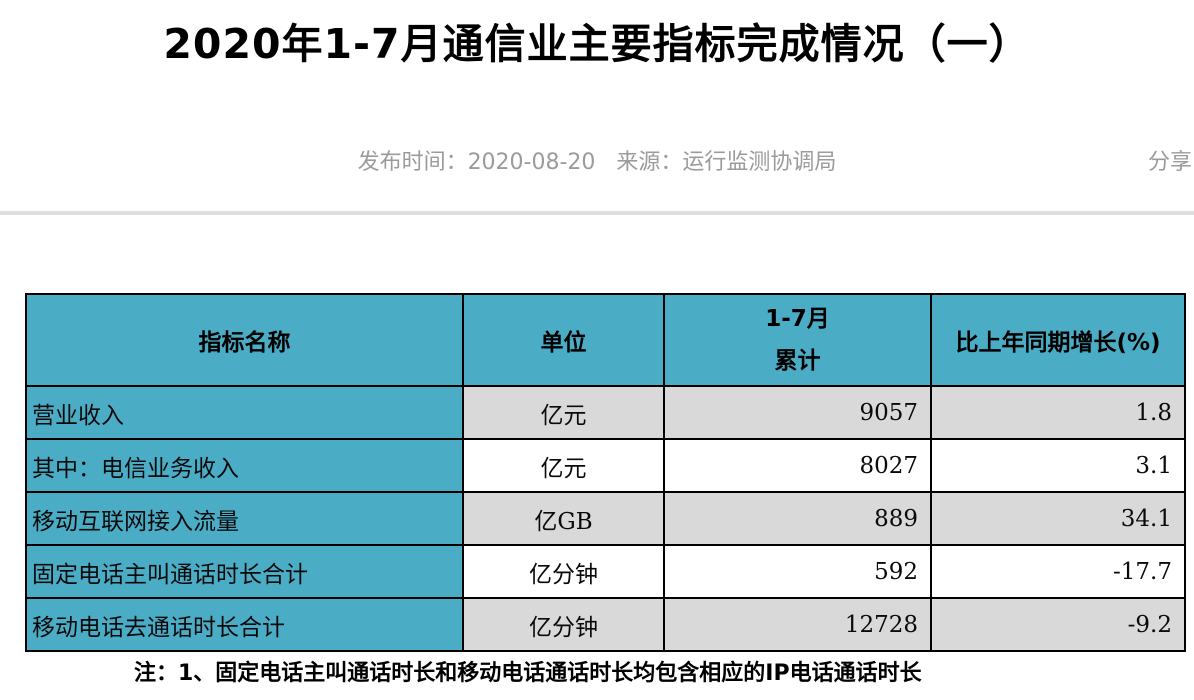 The height and width of the screenshot is (700, 1194). I want to click on table-header: 指标名称 单位 1-7月 累计 比上年同期增长(%), so click(605, 340).